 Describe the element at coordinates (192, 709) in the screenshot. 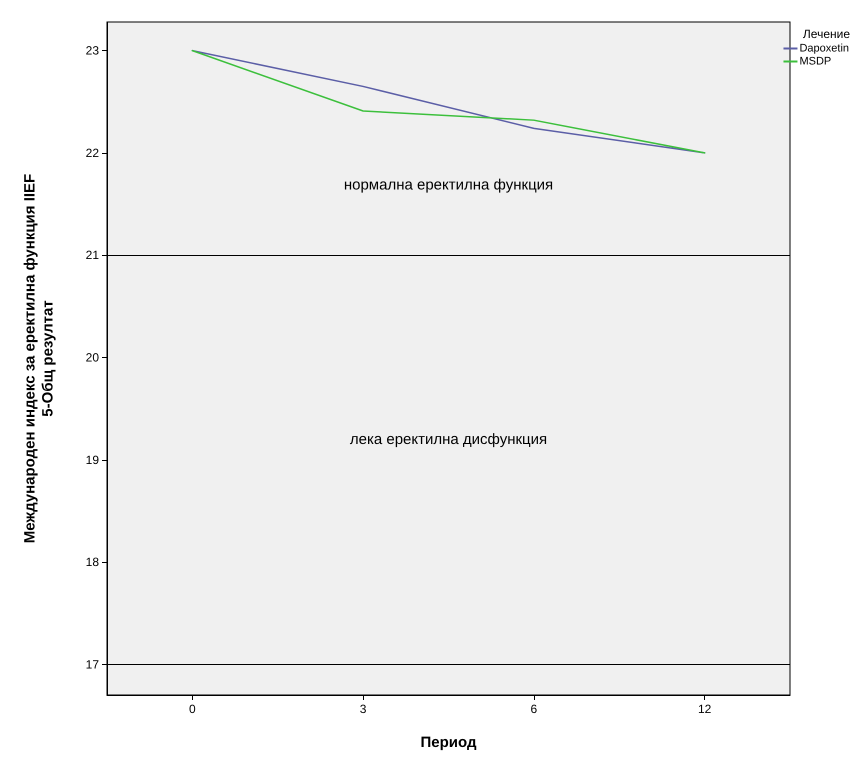

I see `x-tick-label: 0` at that location.